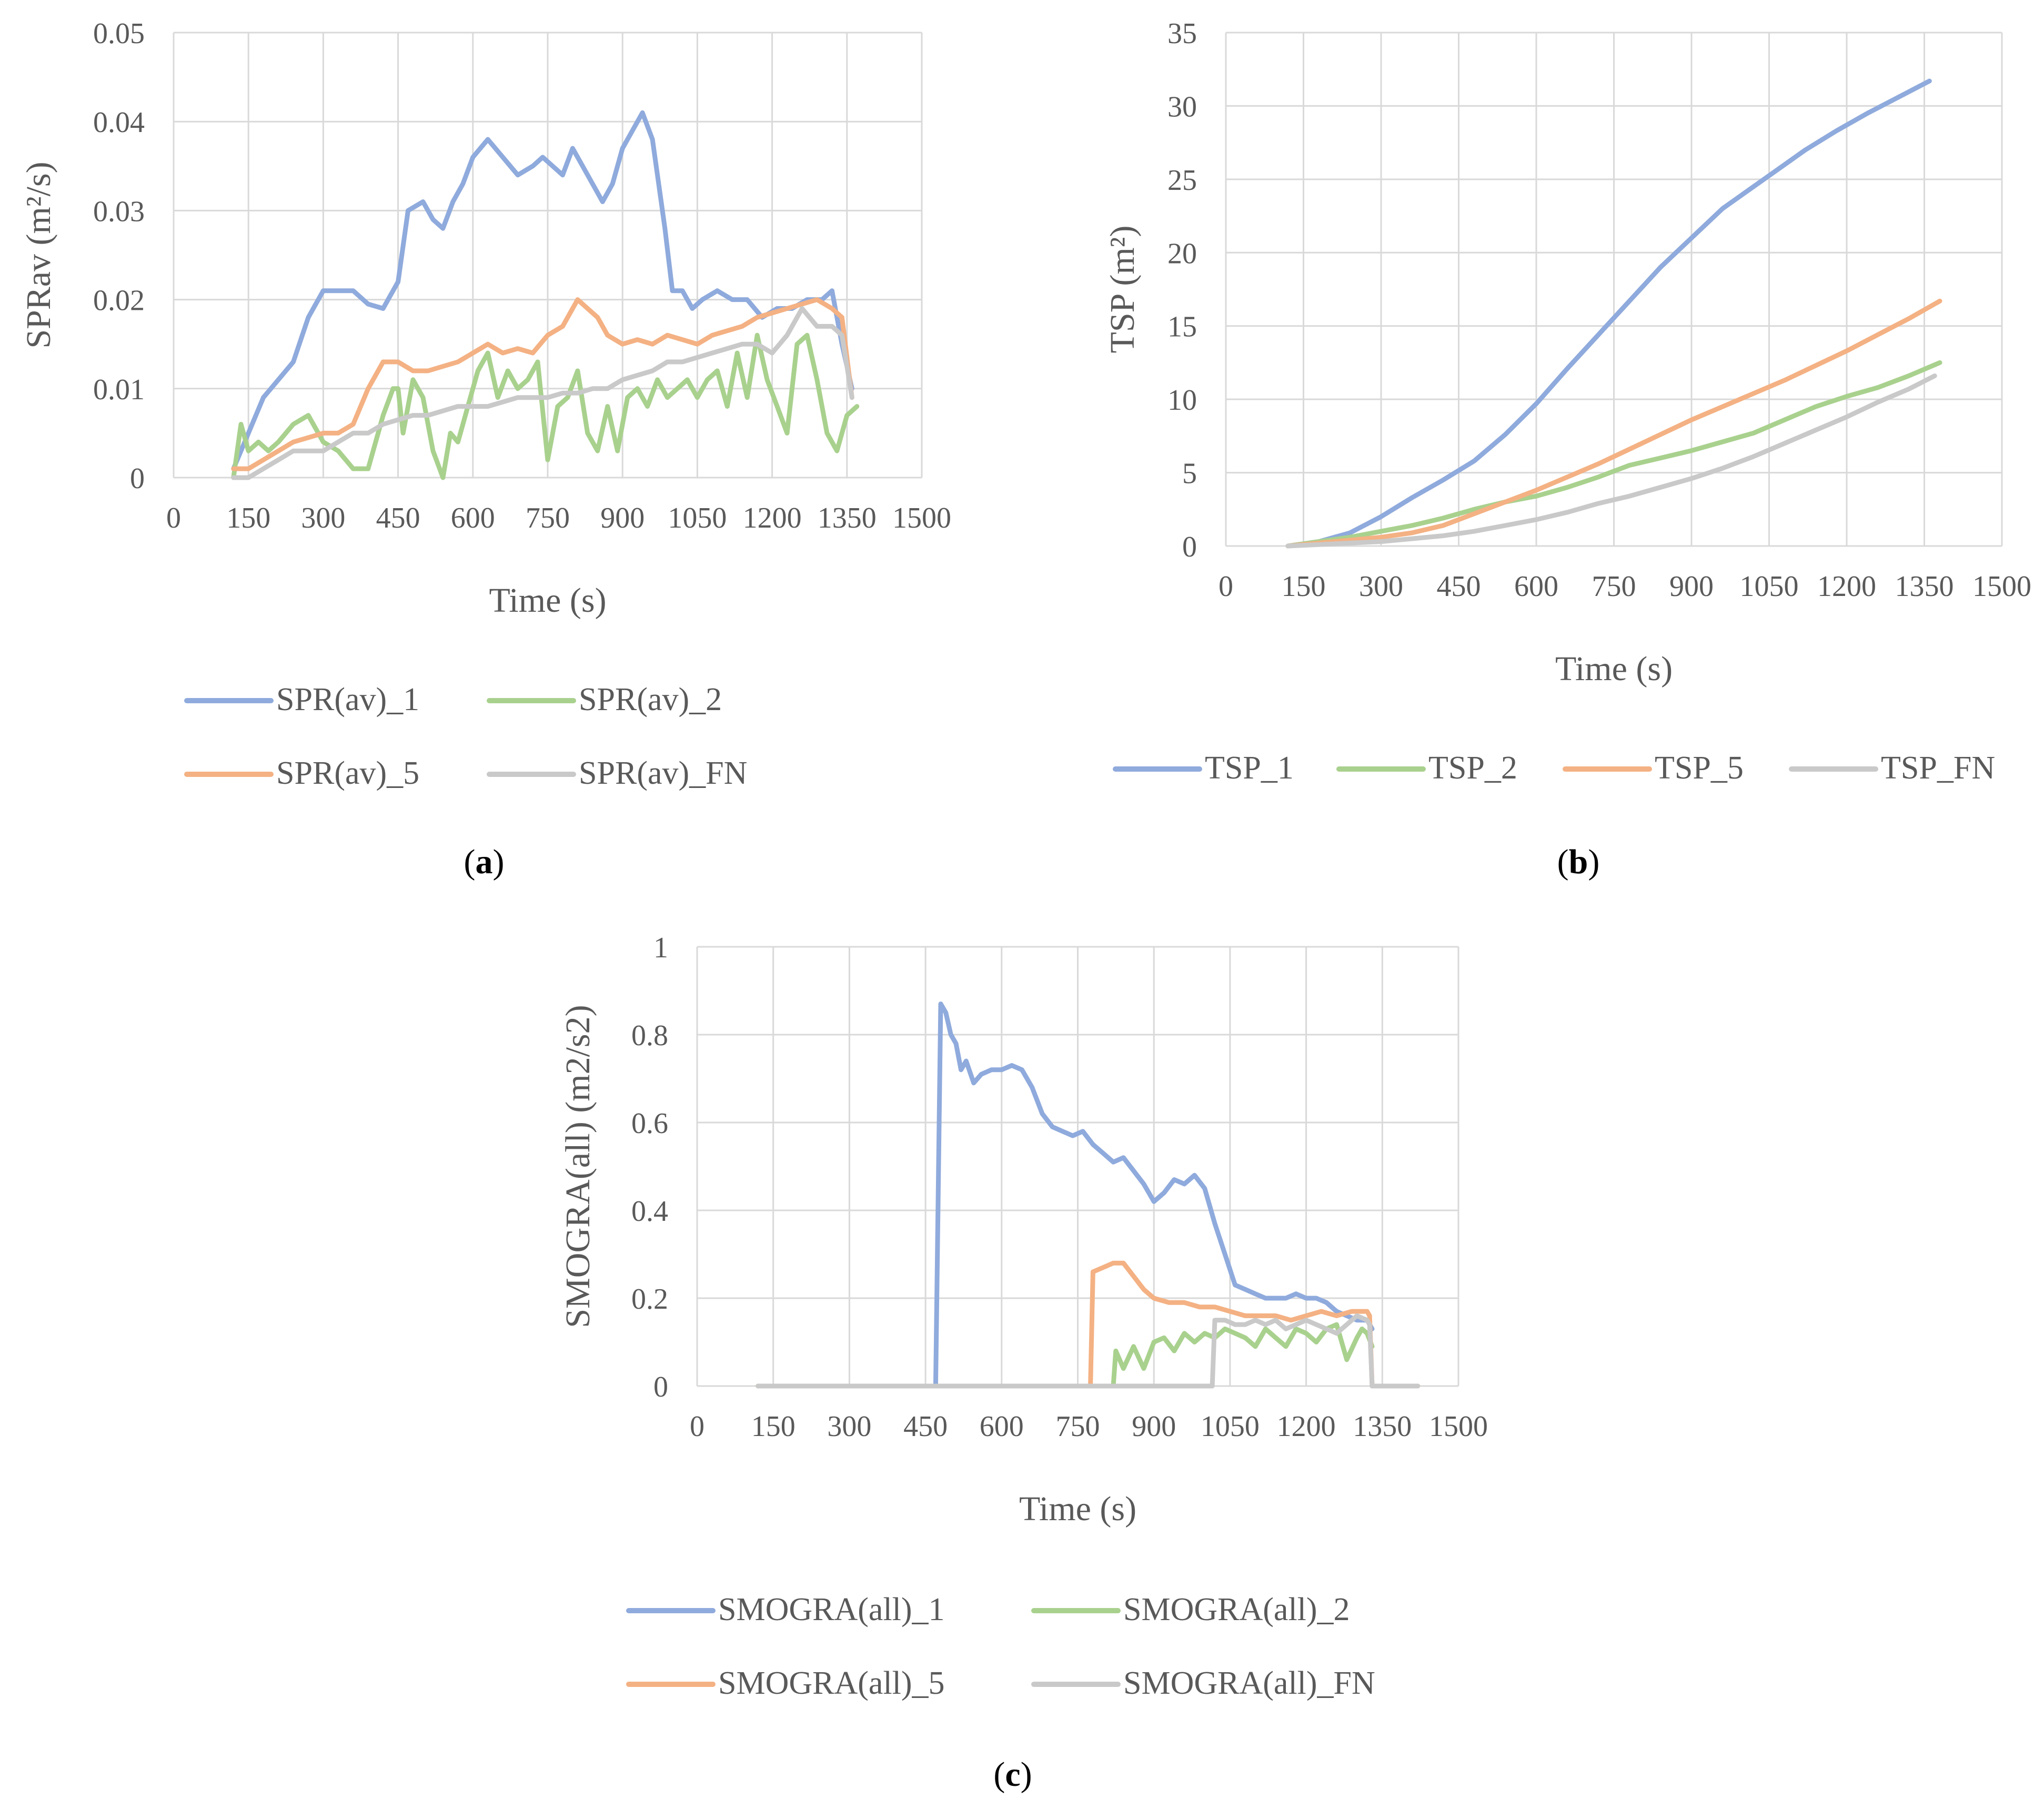  Describe the element at coordinates (38, 254) in the screenshot. I see `y-axis-title: SPRav (m²/s)` at that location.